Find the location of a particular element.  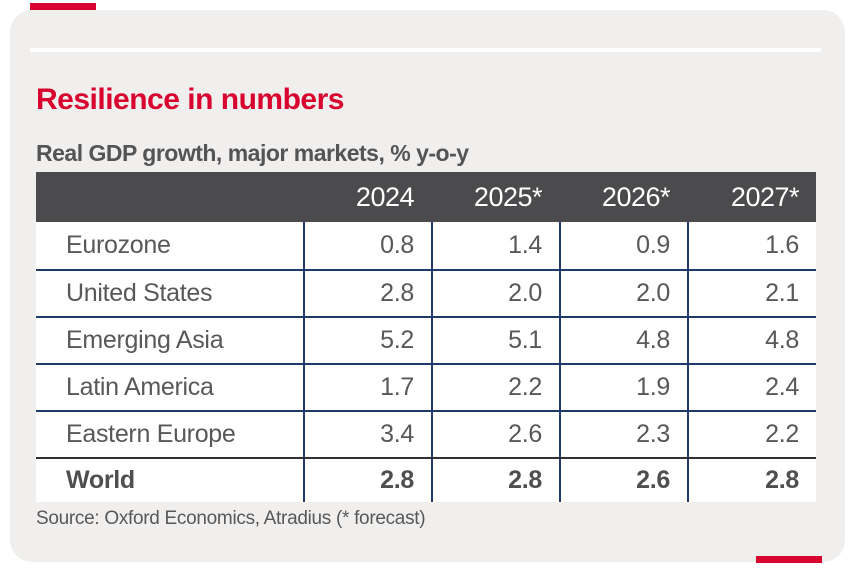

column-header-blank is located at coordinates (169, 197).